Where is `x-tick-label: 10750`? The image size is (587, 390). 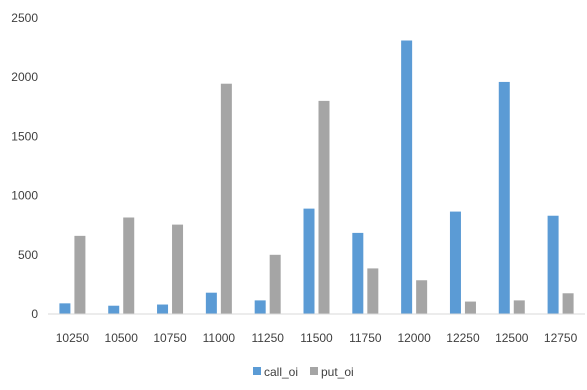 x-tick-label: 10750 is located at coordinates (170, 338).